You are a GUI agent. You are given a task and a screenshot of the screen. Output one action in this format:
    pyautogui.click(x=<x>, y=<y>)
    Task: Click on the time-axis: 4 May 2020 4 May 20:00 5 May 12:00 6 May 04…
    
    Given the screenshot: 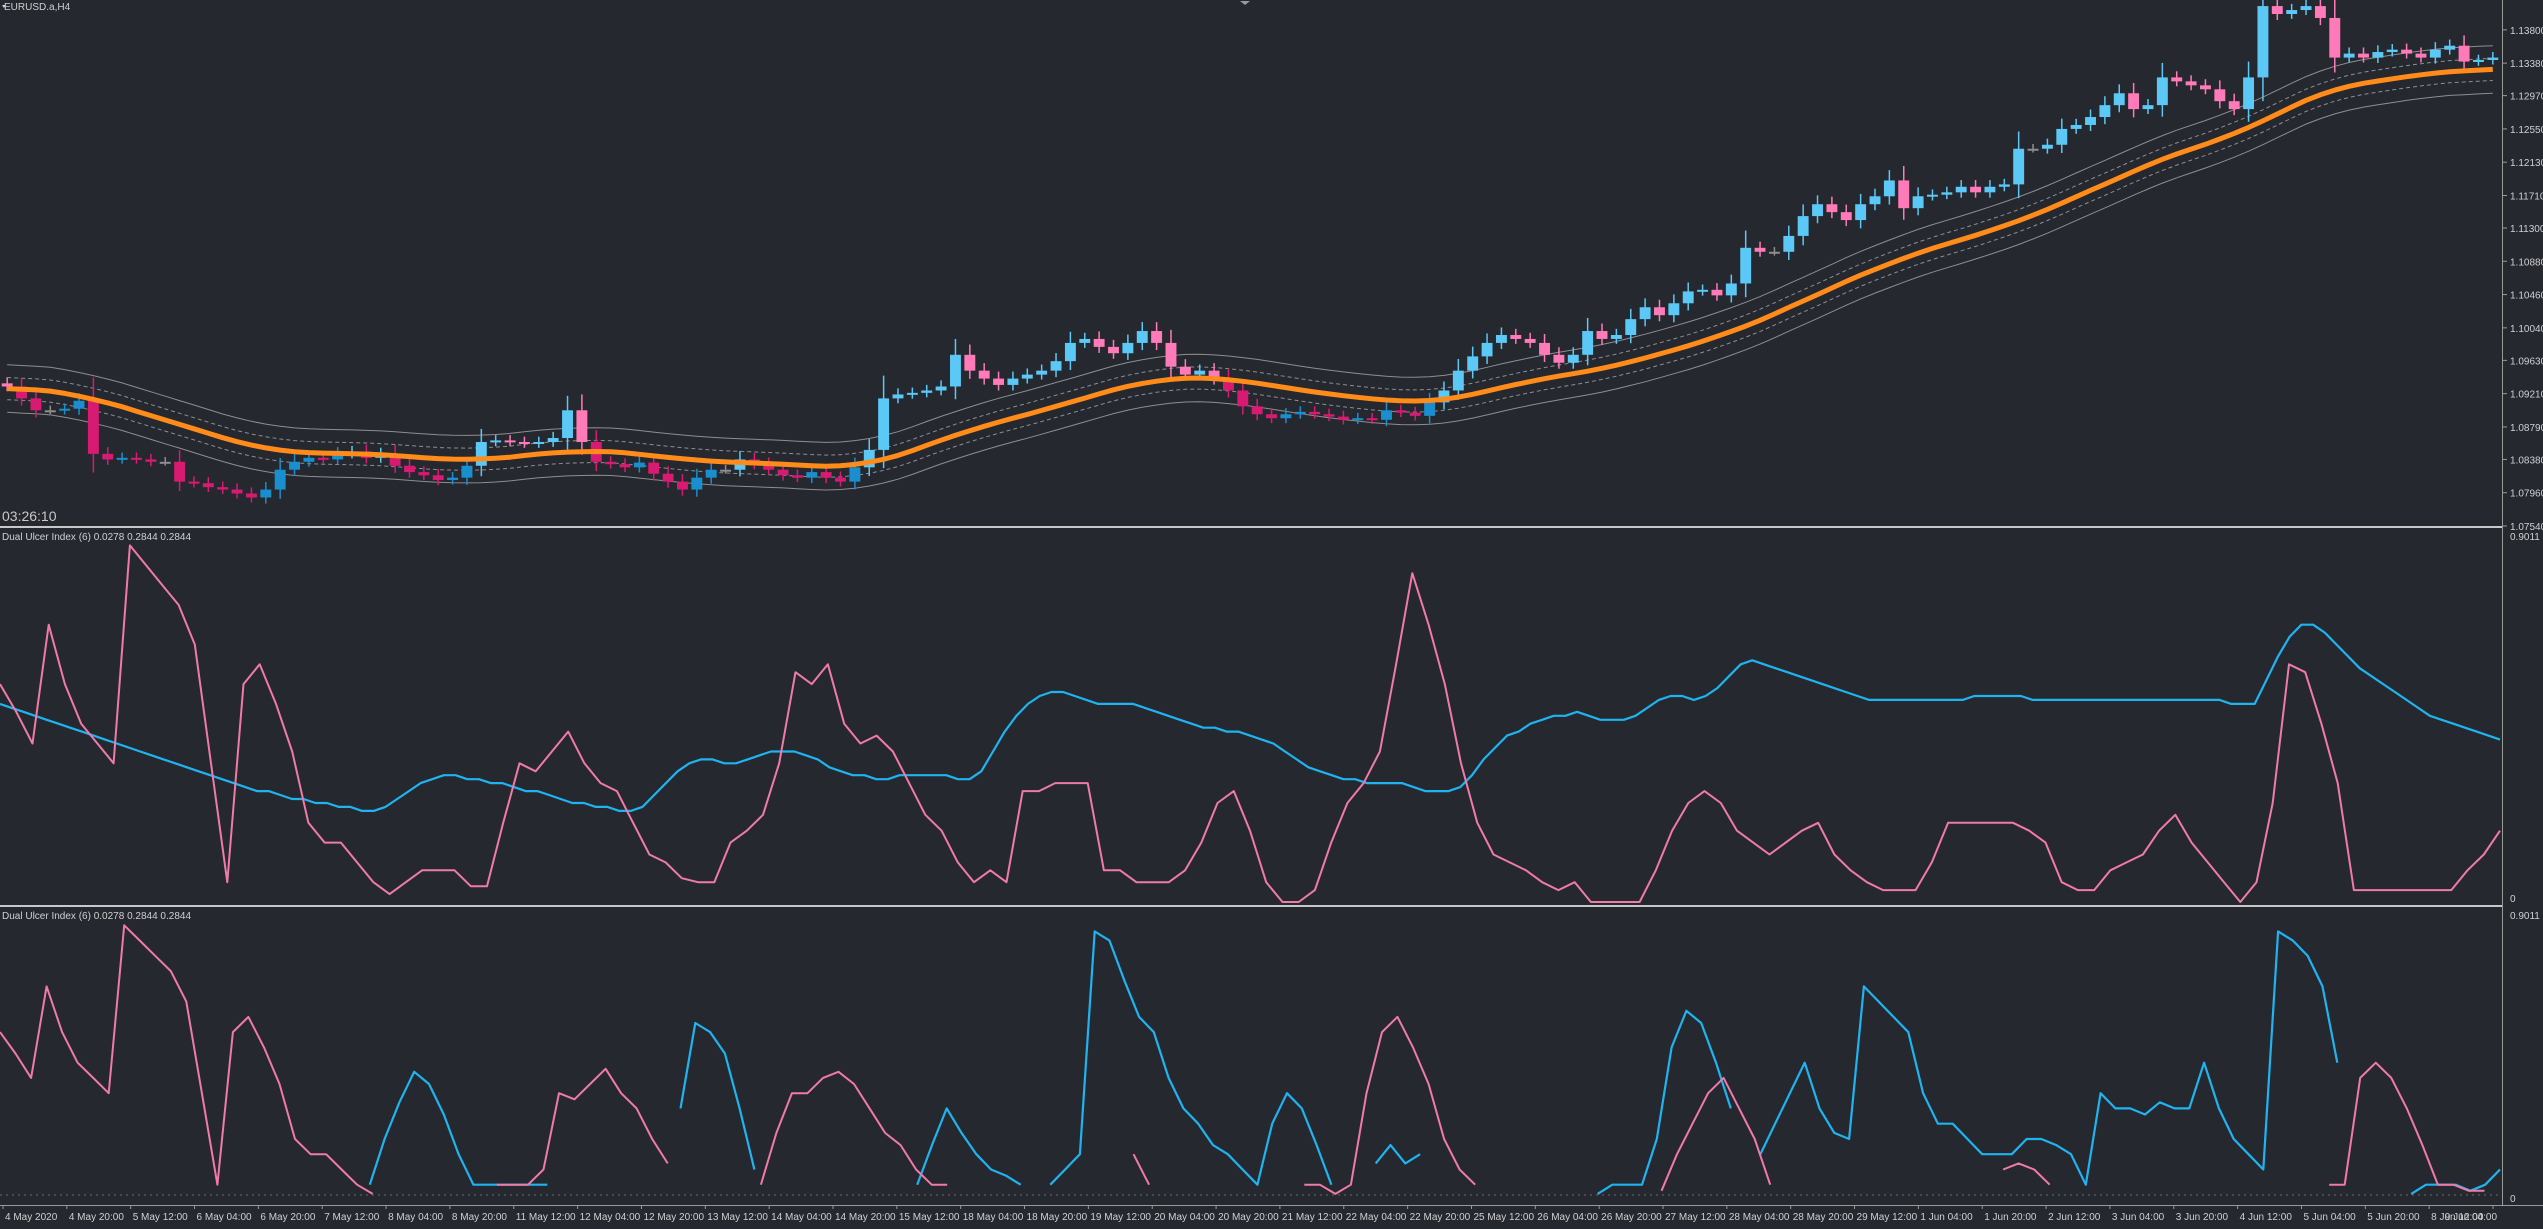 What is the action you would take?
    pyautogui.click(x=1250, y=1214)
    